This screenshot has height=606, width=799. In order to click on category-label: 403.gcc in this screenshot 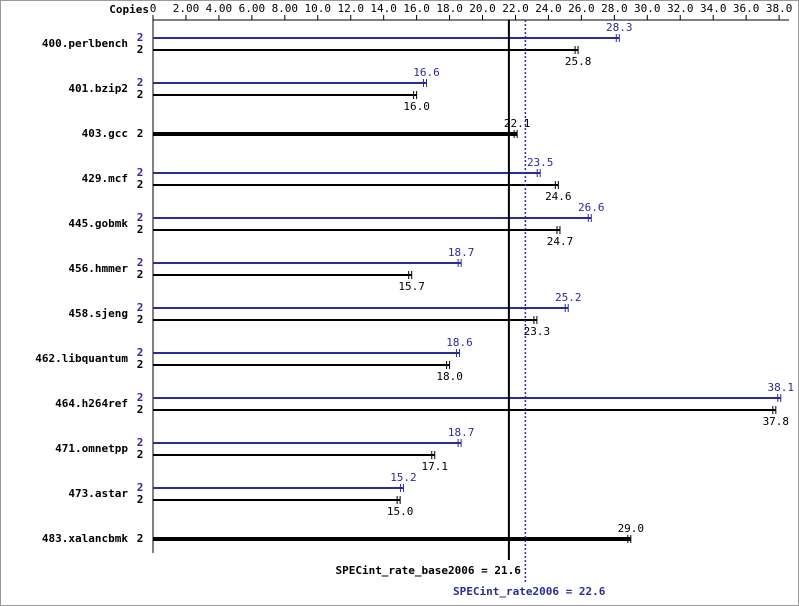, I will do `click(105, 133)`.